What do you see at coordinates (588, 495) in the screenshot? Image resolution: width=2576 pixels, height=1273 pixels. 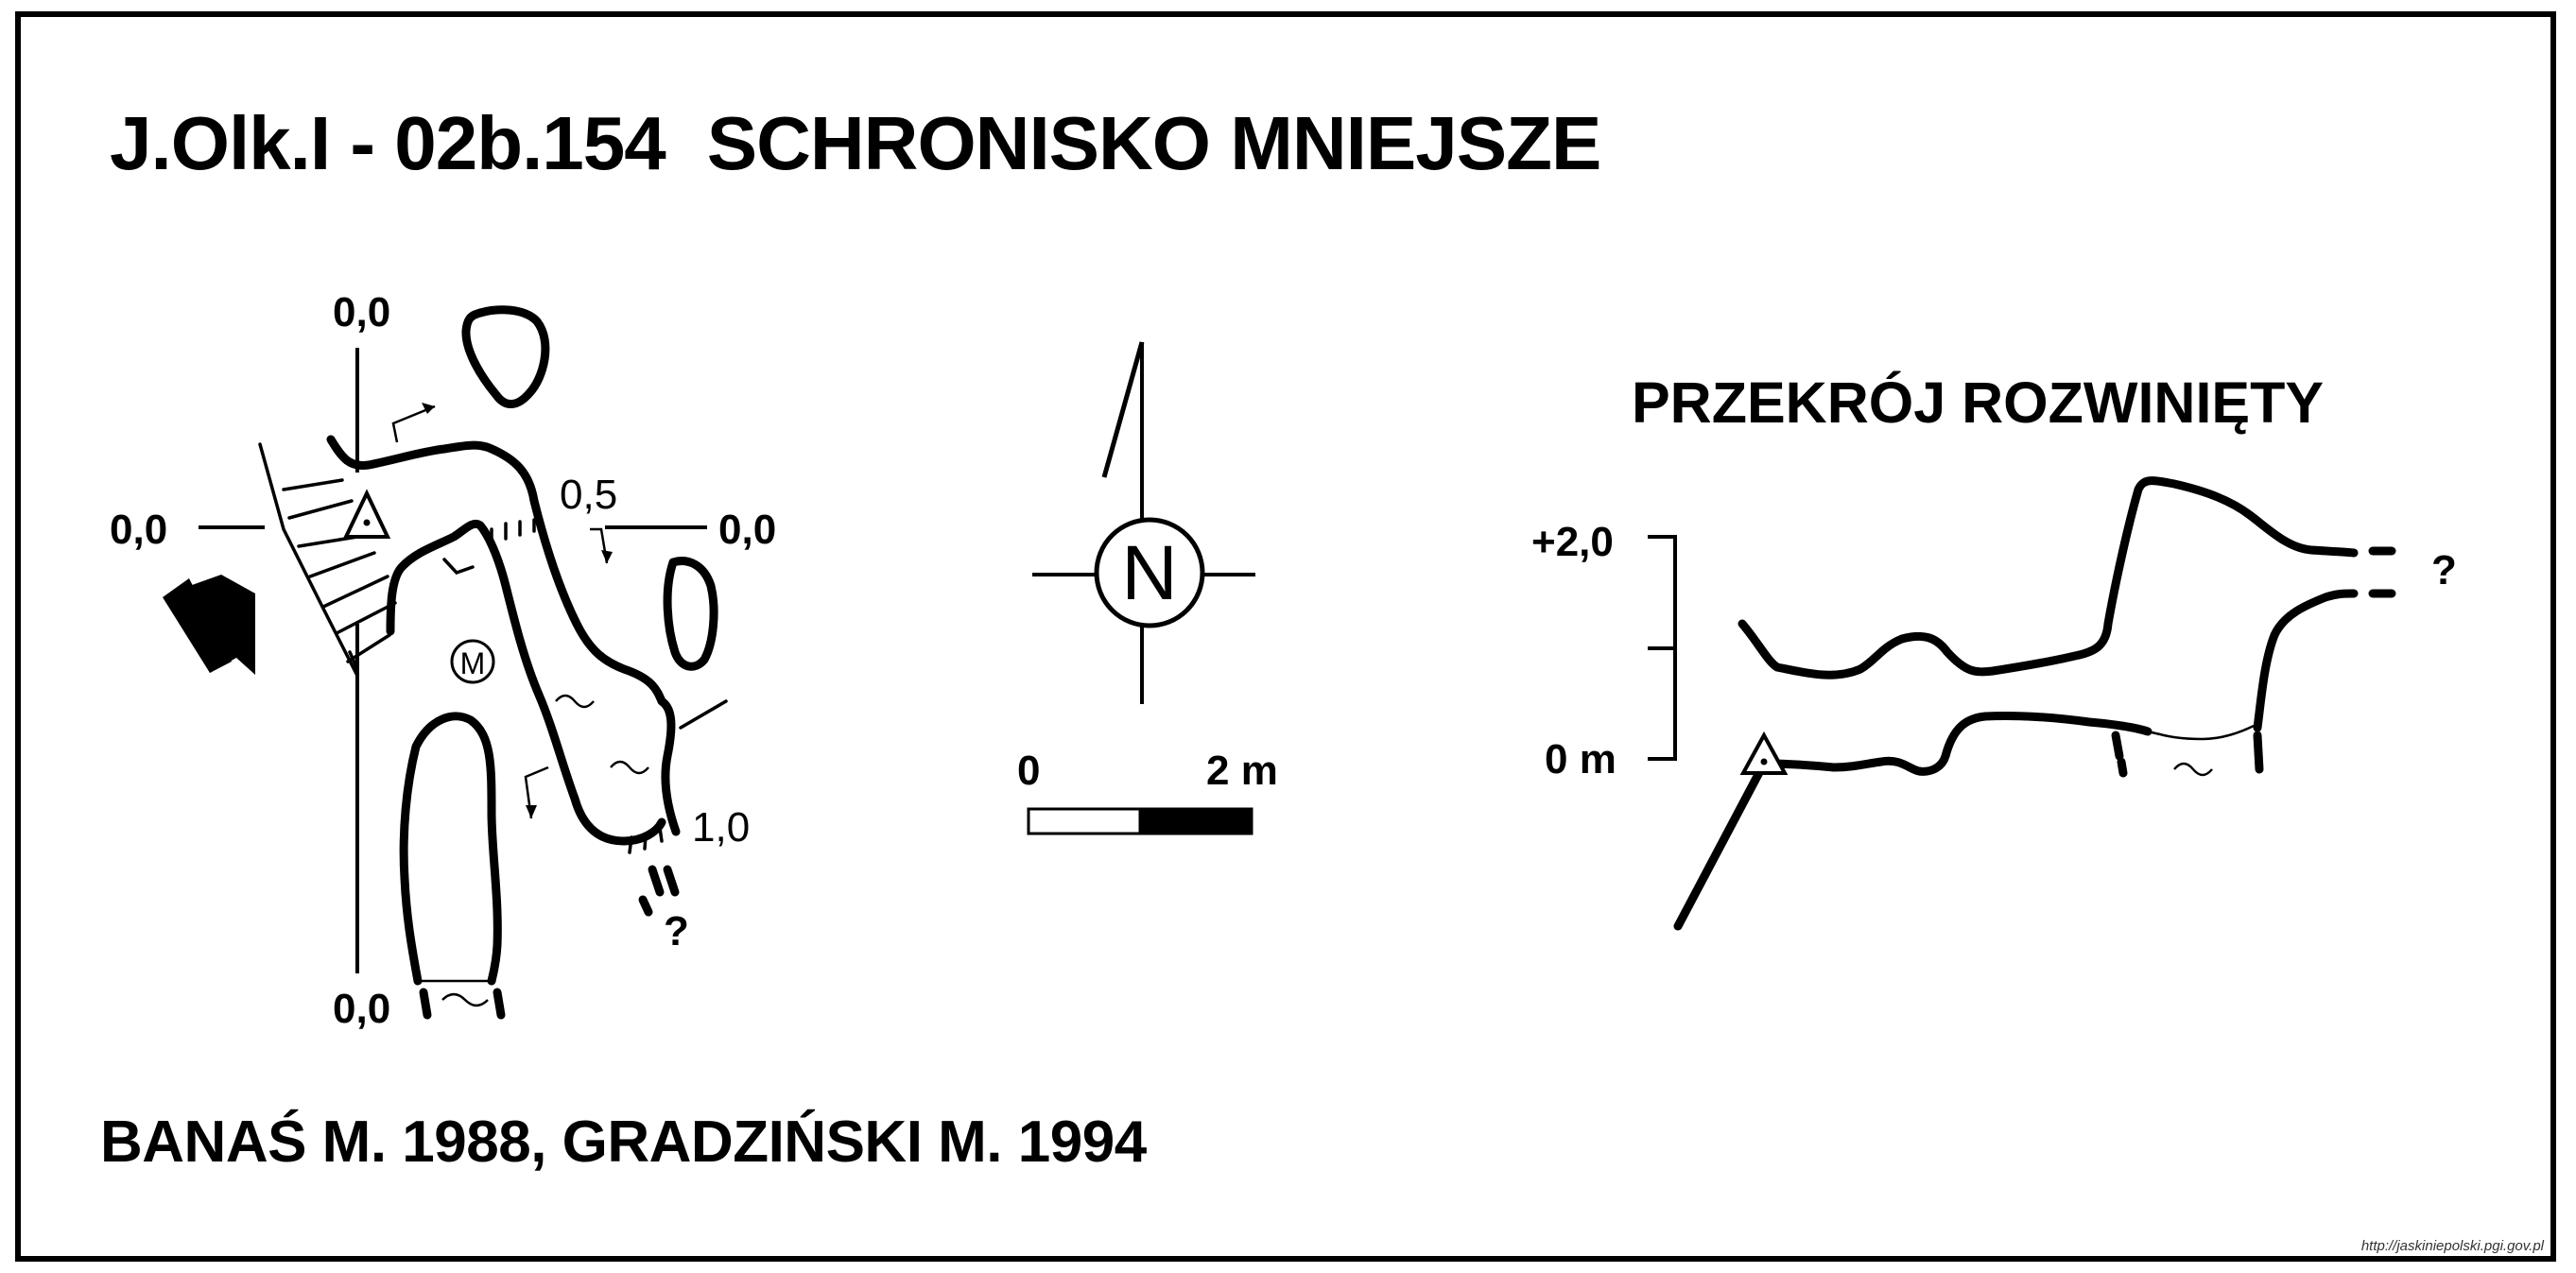 I see `depth-label-mid: 0,5` at bounding box center [588, 495].